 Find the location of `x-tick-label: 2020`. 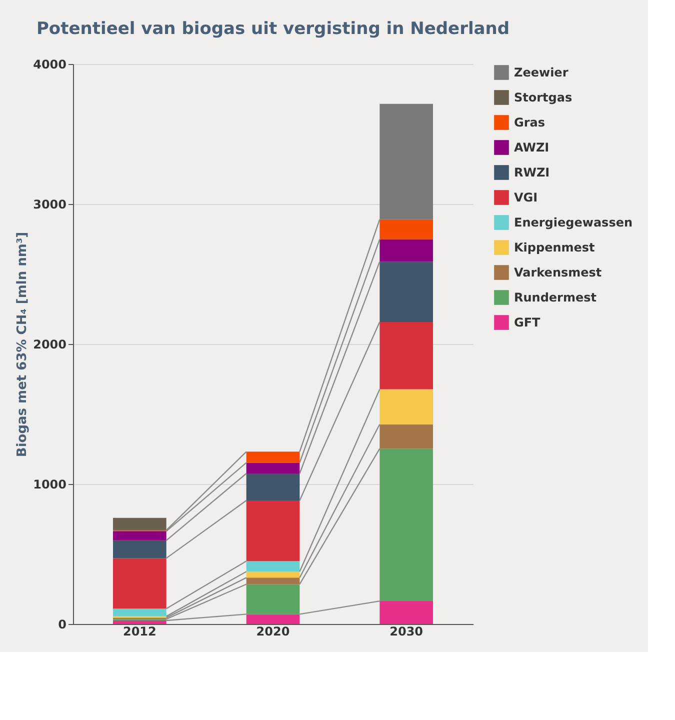

x-tick-label: 2020 is located at coordinates (273, 631).